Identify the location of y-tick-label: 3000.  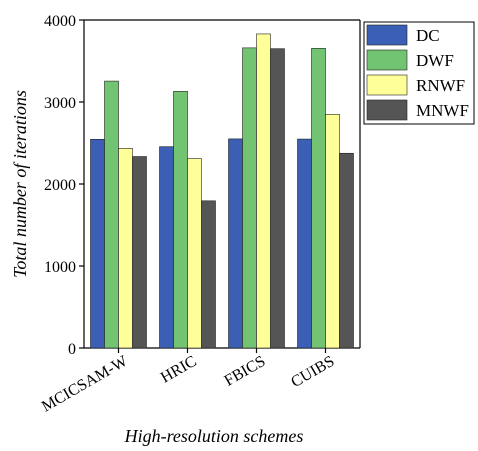
(60, 103).